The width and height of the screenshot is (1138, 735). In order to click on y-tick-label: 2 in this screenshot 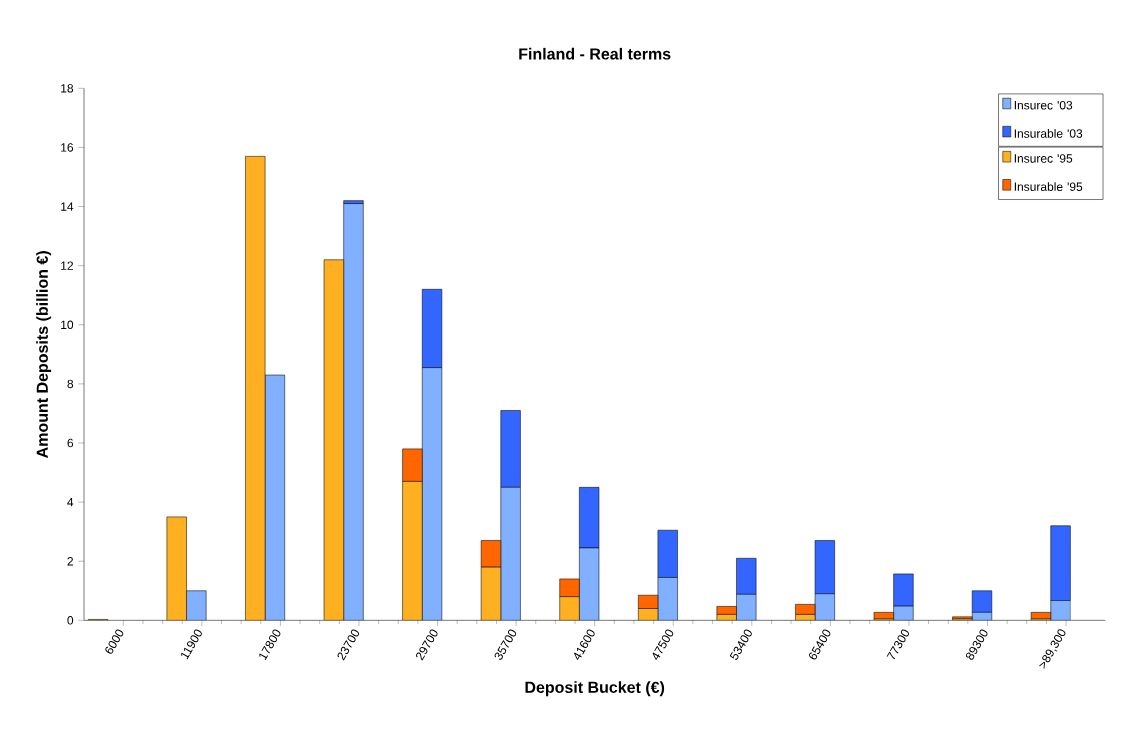, I will do `click(70, 561)`.